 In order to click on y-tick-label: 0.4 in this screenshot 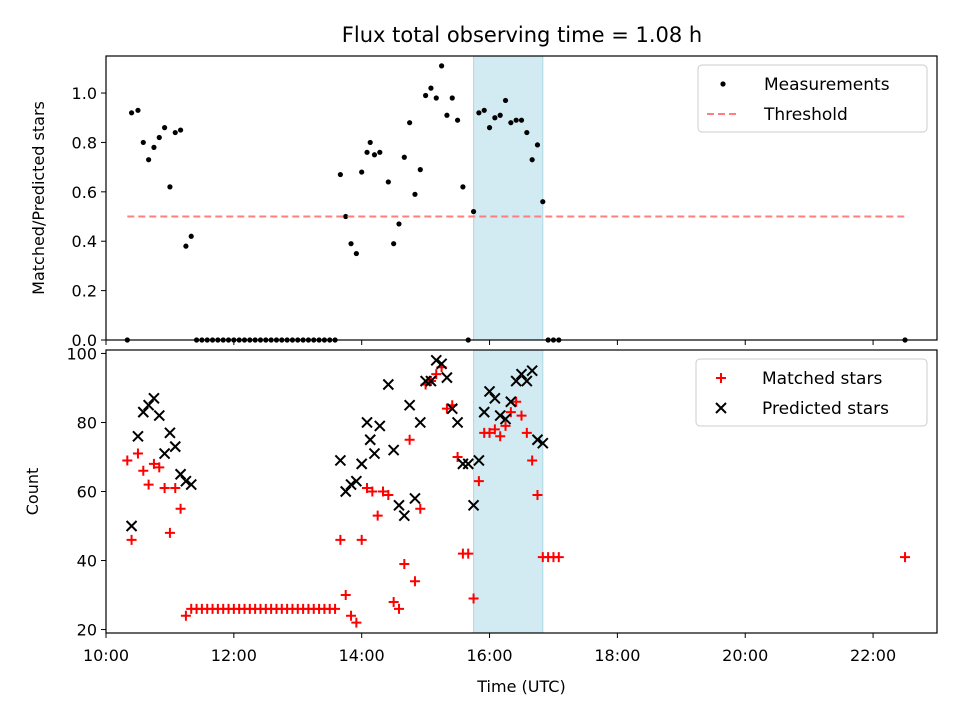, I will do `click(84, 241)`.